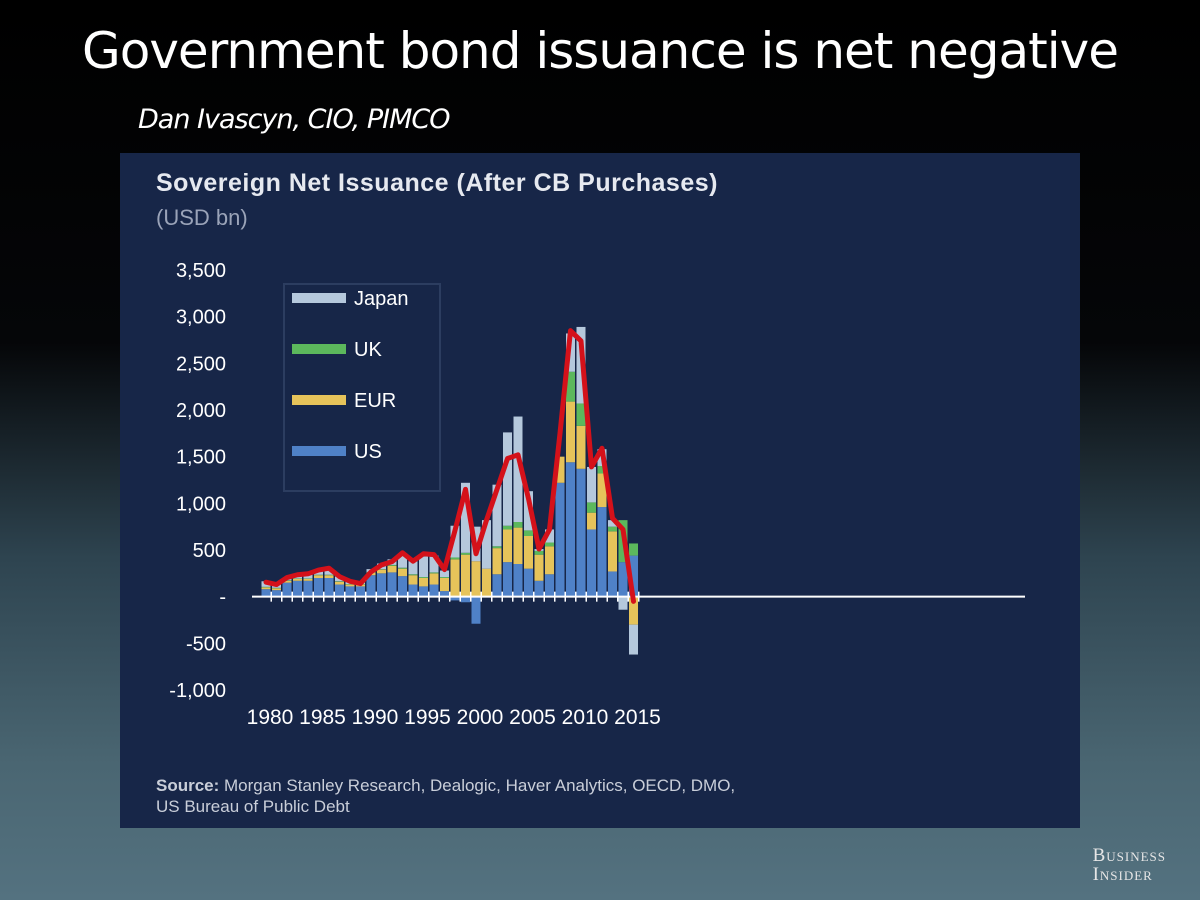 Image resolution: width=1200 pixels, height=900 pixels. Describe the element at coordinates (368, 350) in the screenshot. I see `legend-label-uk: UK` at that location.